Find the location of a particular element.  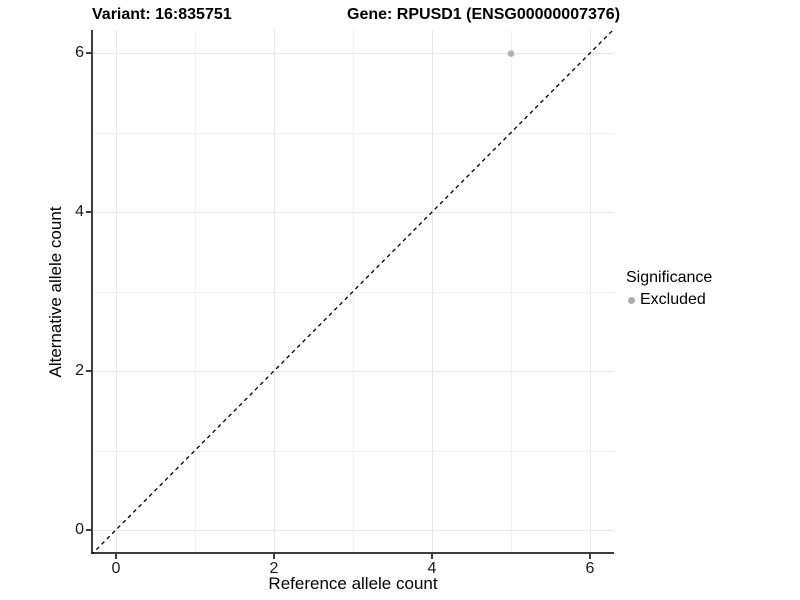

y-tick-label-2: 2 is located at coordinates (79, 370).